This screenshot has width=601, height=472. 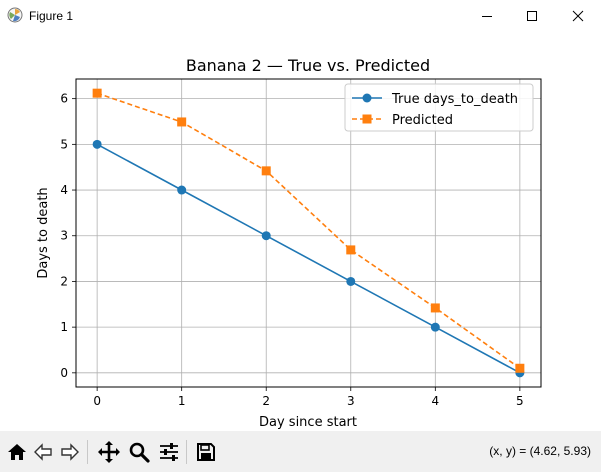 I want to click on close-icon, so click(x=578, y=15).